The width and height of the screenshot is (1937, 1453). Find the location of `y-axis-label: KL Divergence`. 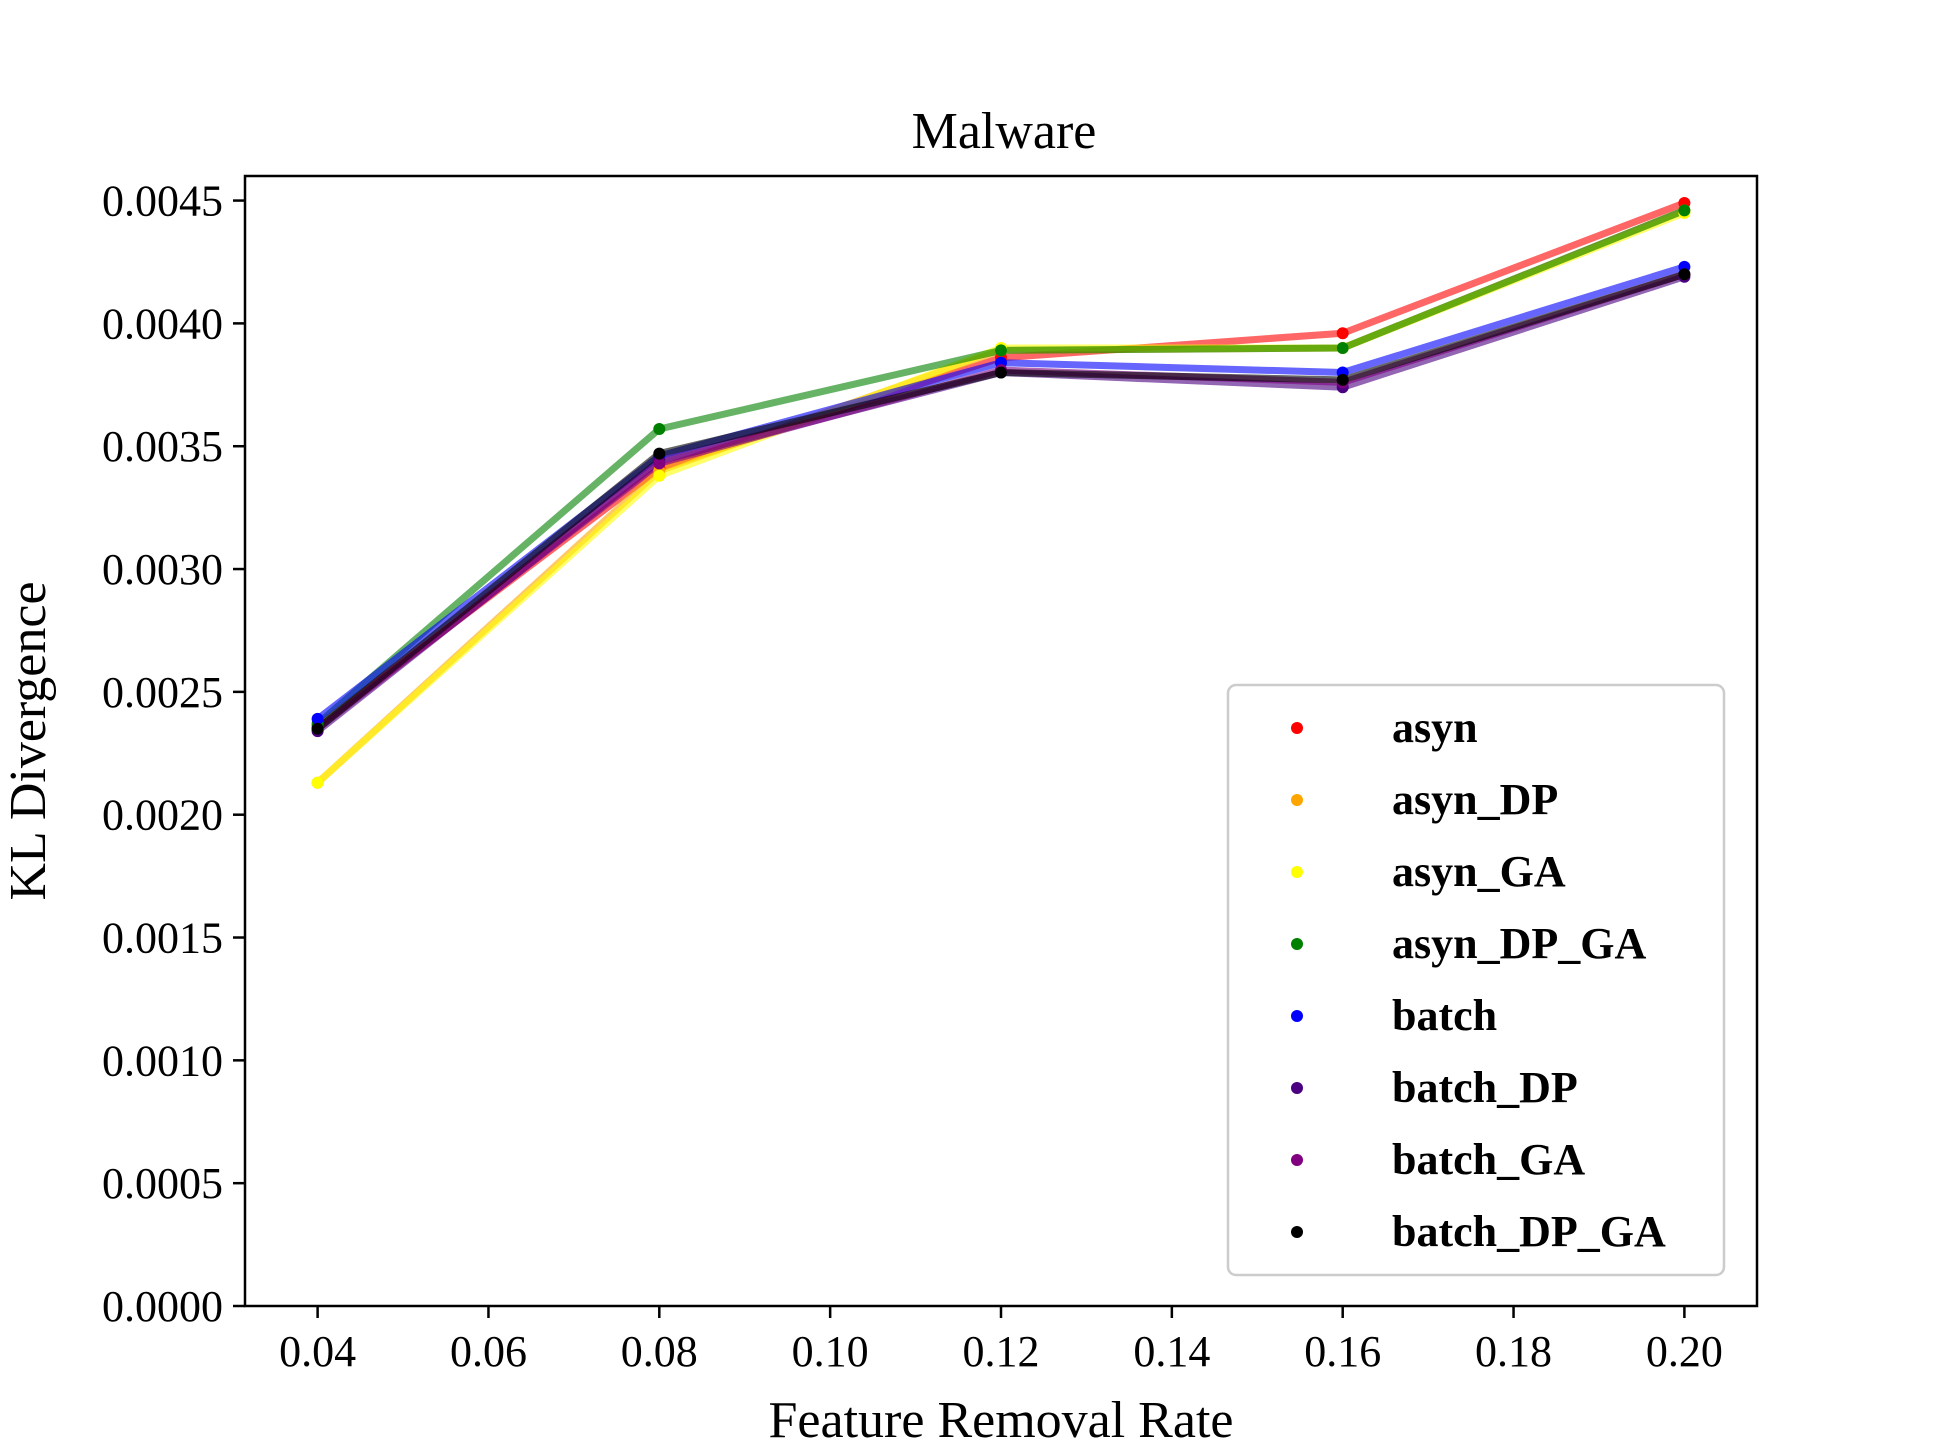

y-axis-label: KL Divergence is located at coordinates (28, 740).